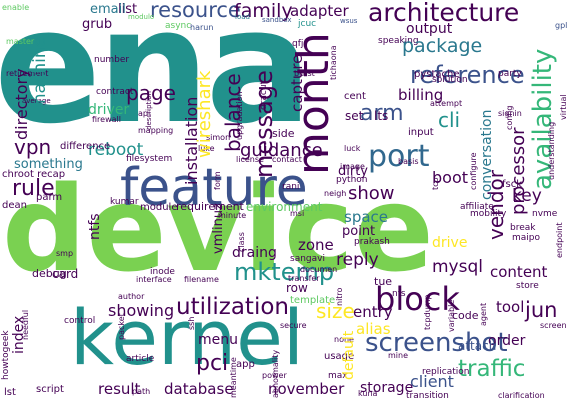  What do you see at coordinates (352, 166) in the screenshot?
I see `word-image: image` at bounding box center [352, 166].